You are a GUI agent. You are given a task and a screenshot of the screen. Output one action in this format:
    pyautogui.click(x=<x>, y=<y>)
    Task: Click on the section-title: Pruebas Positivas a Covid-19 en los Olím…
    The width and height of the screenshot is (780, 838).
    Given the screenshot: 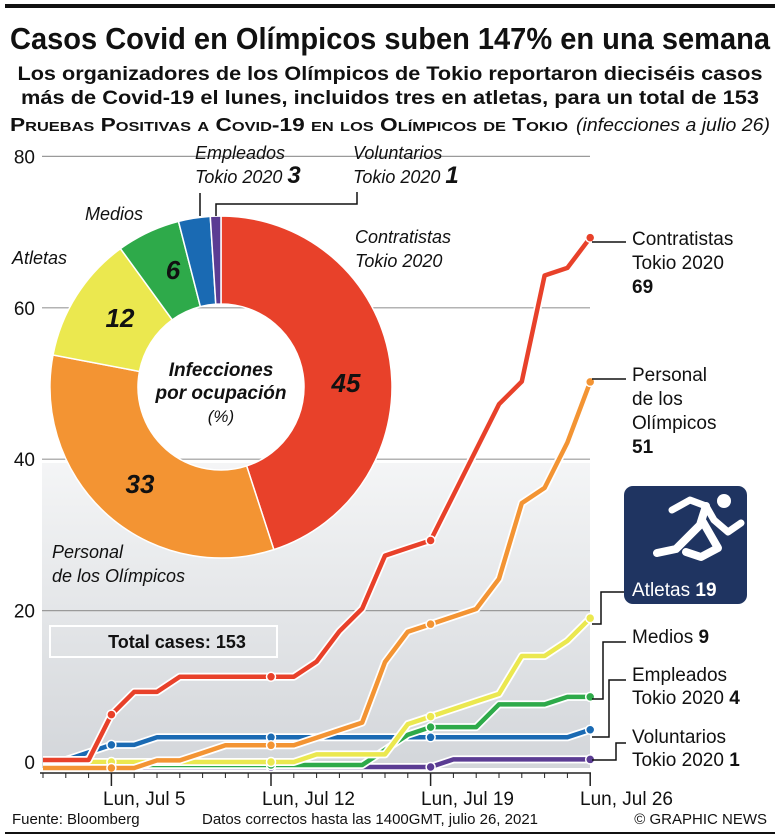 What is the action you would take?
    pyautogui.click(x=289, y=125)
    